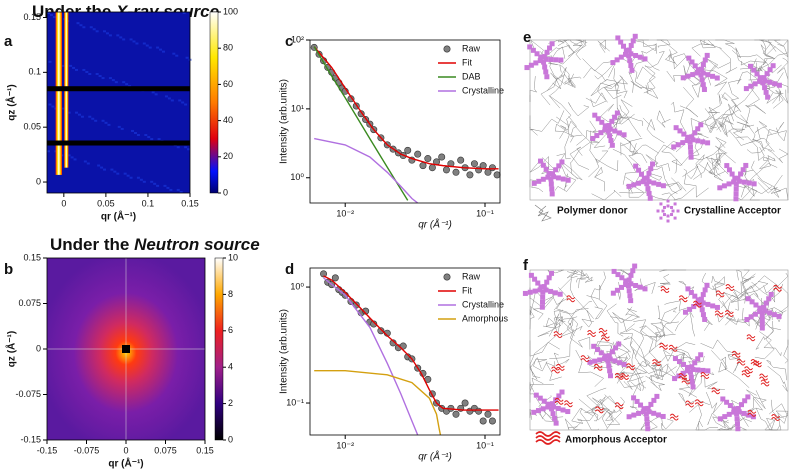 The width and height of the screenshot is (799, 469). What do you see at coordinates (155, 244) in the screenshot?
I see `heading: Under the Neutron source` at bounding box center [155, 244].